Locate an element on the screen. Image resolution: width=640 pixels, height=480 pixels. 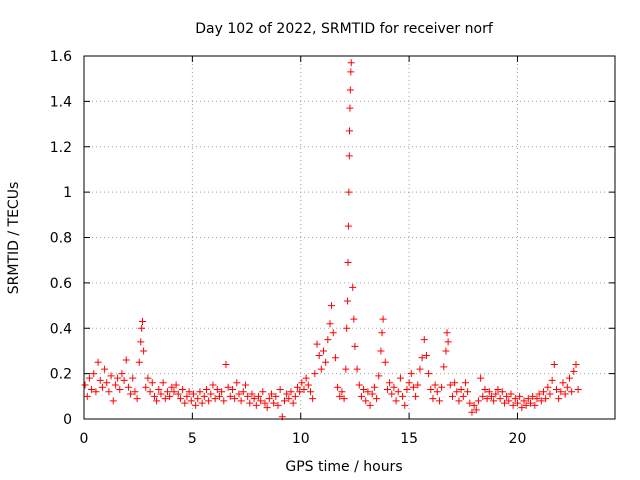
x-tick-label: 10 is located at coordinates (301, 439).